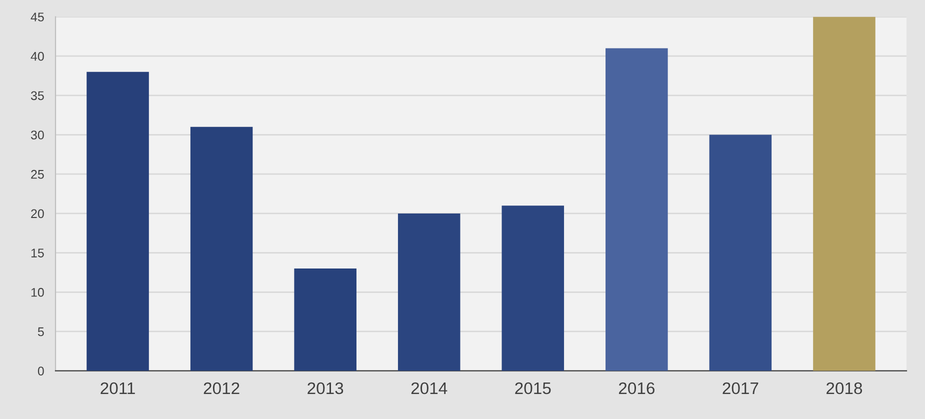  I want to click on x-tick-label: 2011, so click(117, 388).